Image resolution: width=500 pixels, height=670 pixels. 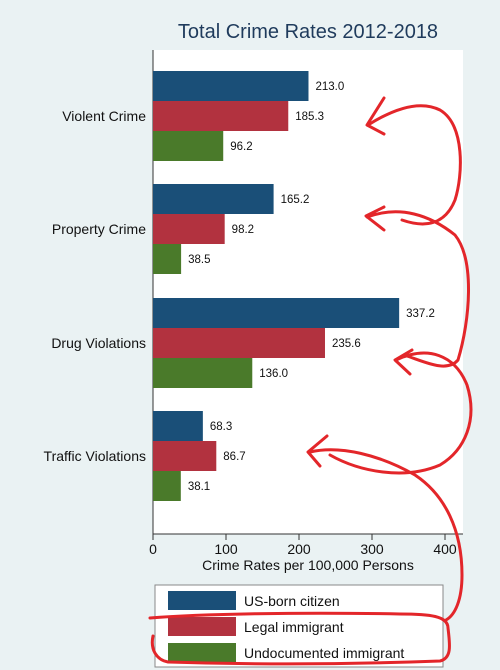 What do you see at coordinates (372, 549) in the screenshot?
I see `x-tick-label-300: 300` at bounding box center [372, 549].